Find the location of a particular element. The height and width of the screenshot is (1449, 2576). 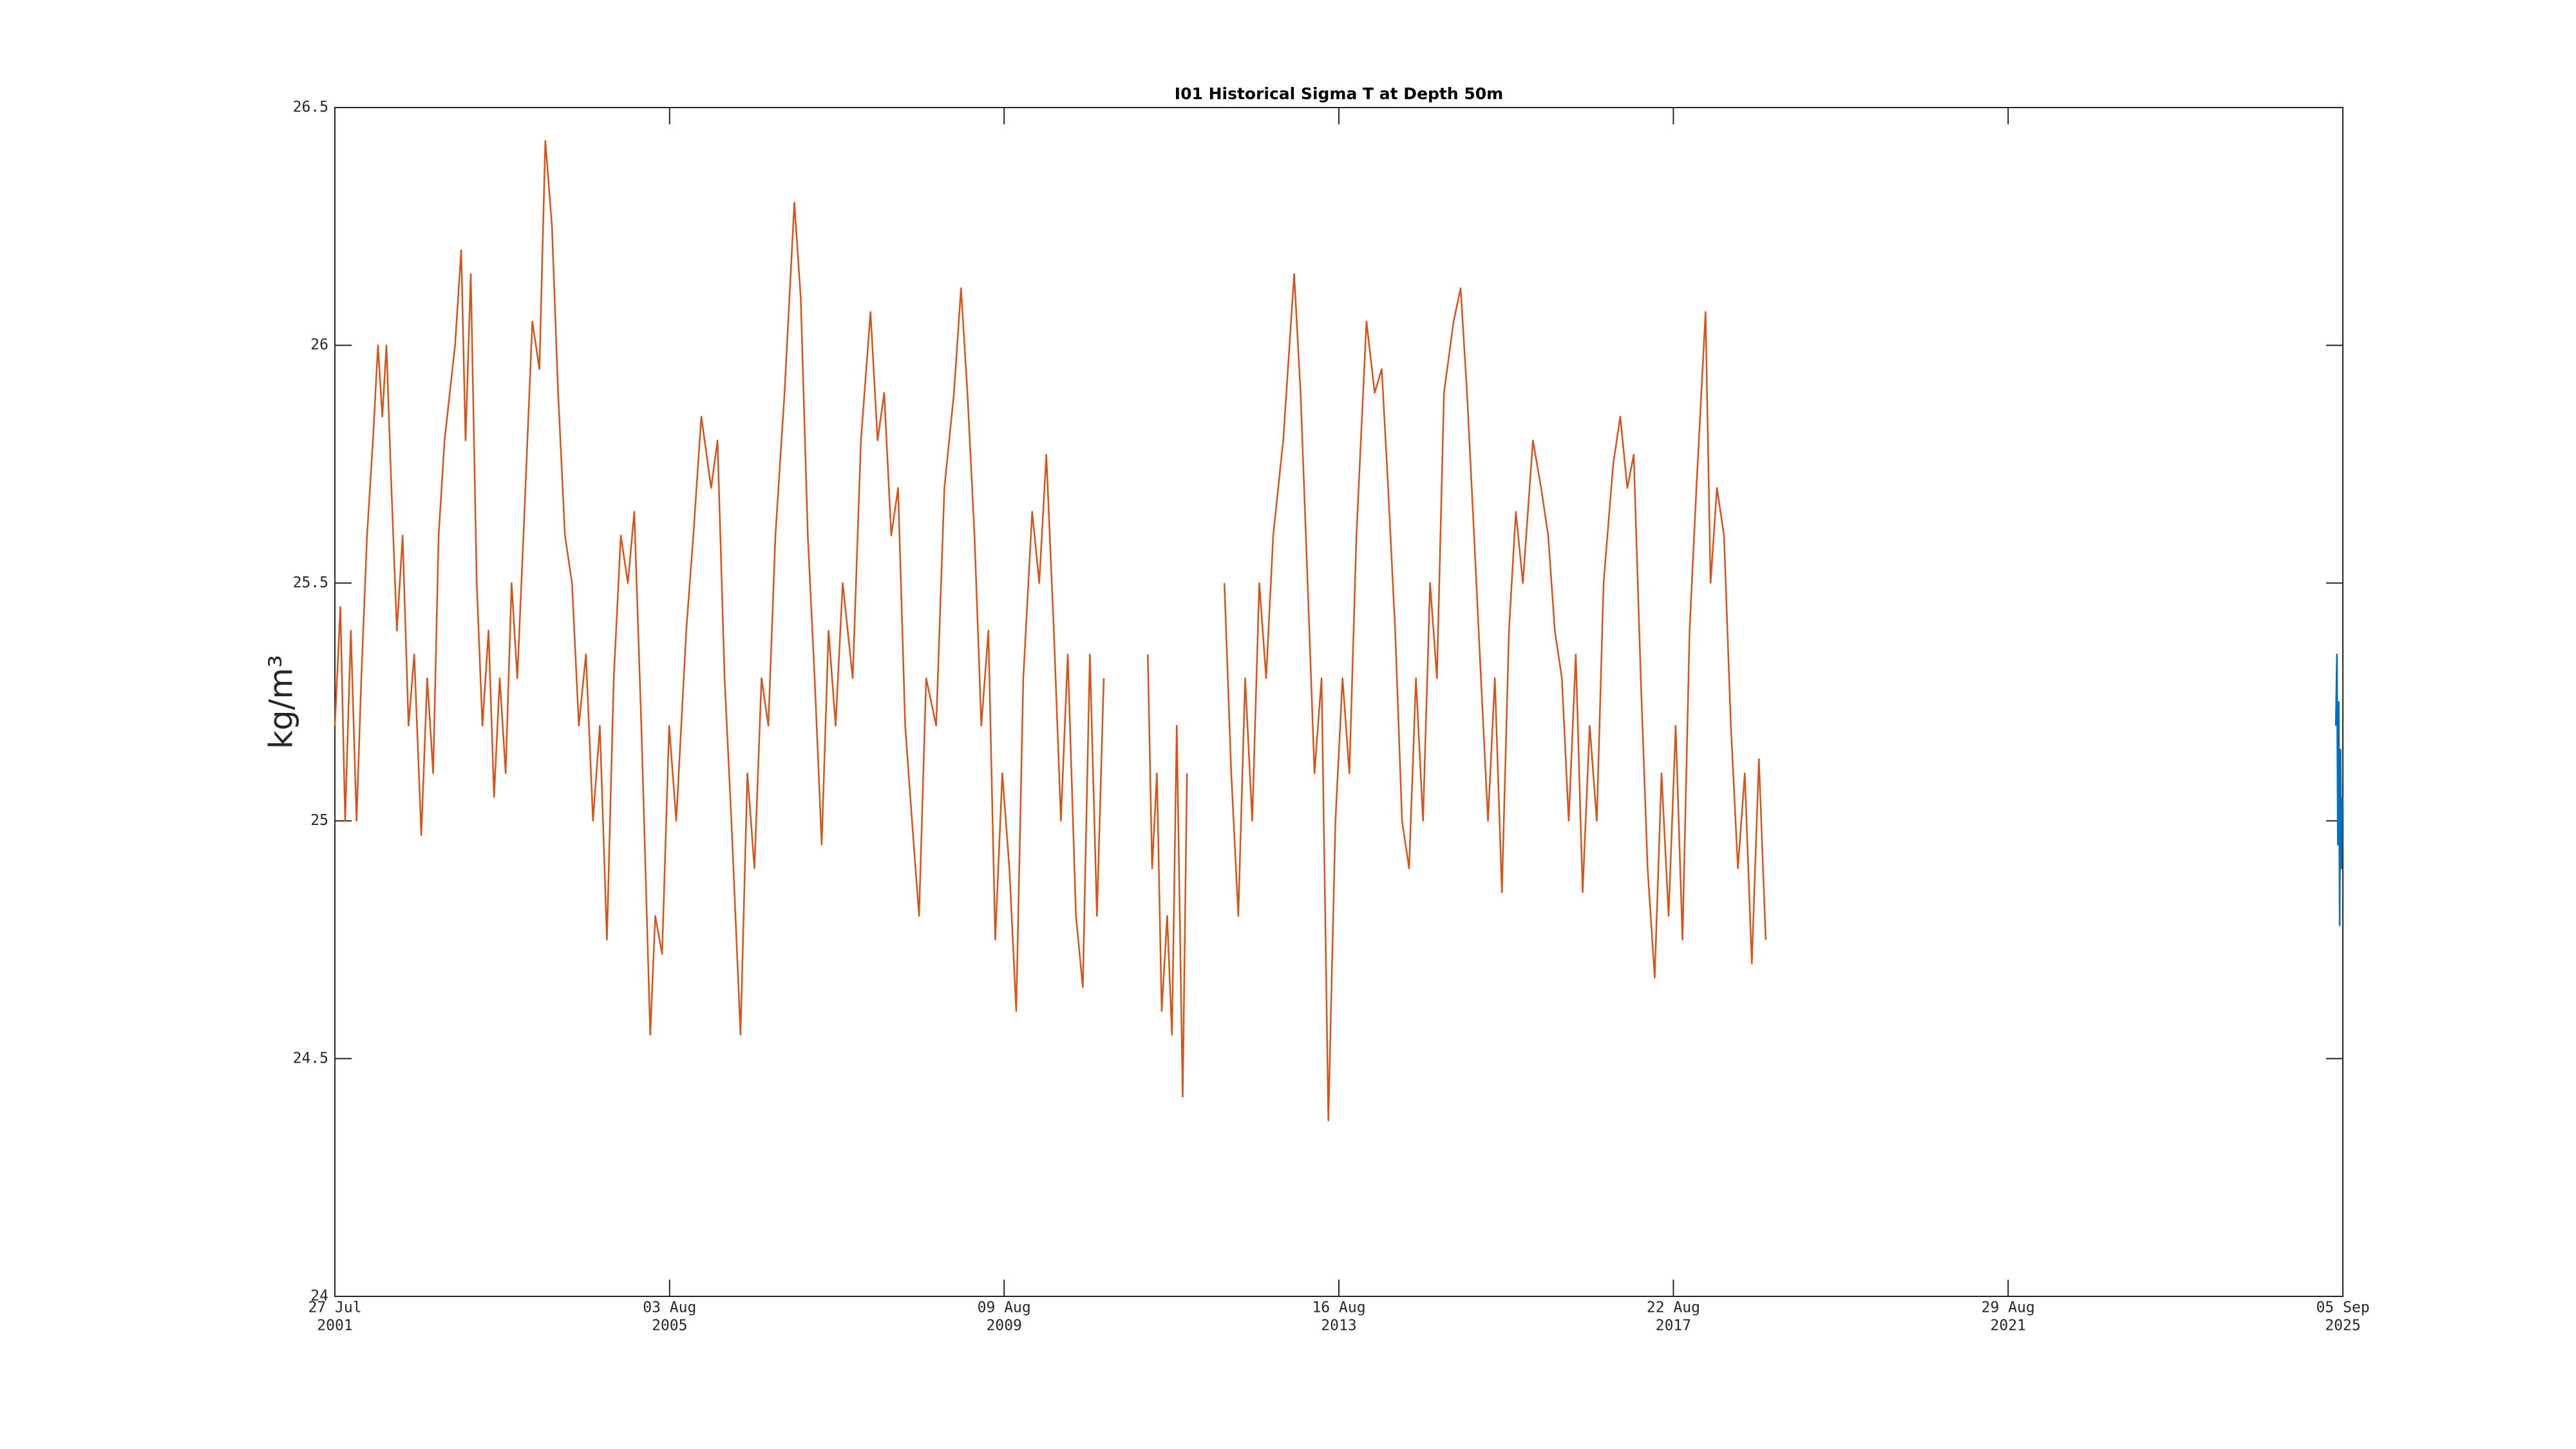

x-tick-label: 2013 is located at coordinates (1339, 1326).